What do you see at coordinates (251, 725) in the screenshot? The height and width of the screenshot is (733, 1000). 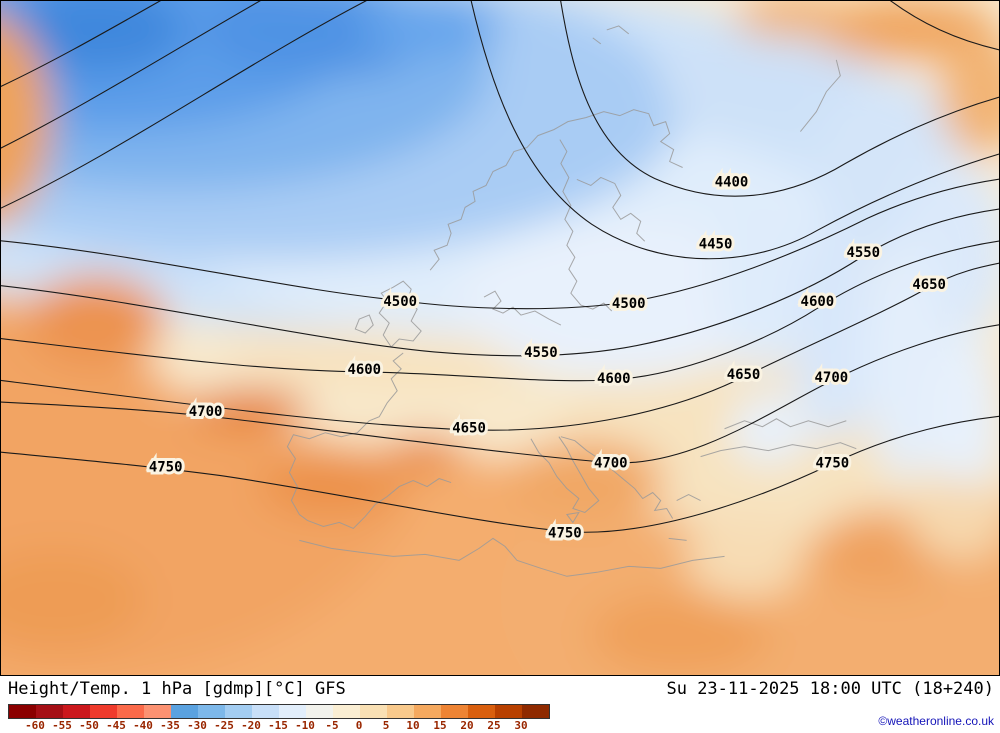 I see `colorbar-tick: -20` at bounding box center [251, 725].